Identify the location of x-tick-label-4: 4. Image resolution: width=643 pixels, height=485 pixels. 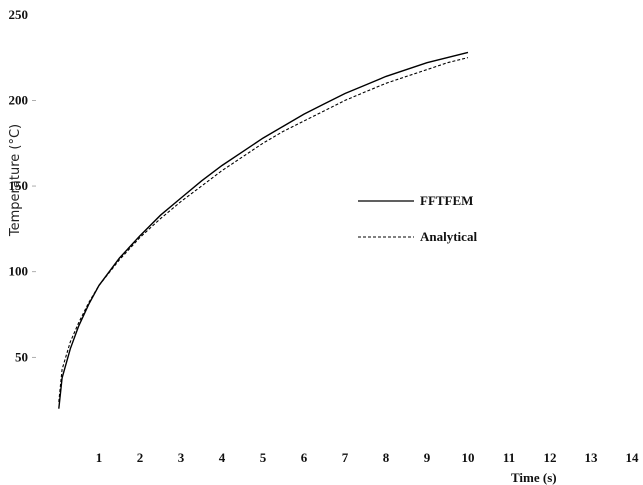
(222, 457).